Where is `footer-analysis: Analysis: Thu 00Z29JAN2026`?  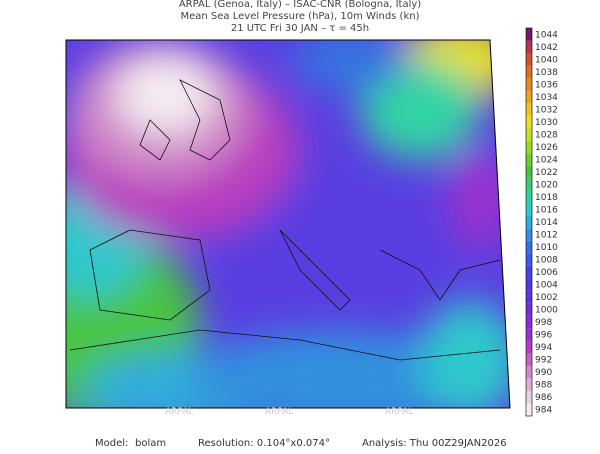
footer-analysis: Analysis: Thu 00Z29JAN2026 is located at coordinates (434, 443).